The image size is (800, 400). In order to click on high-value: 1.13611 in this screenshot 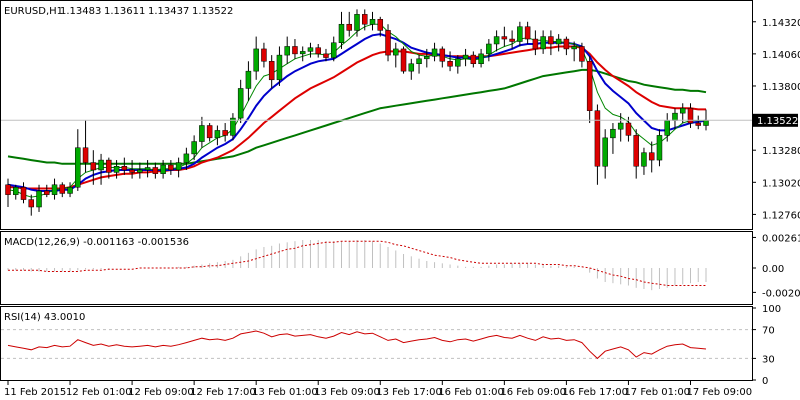, I will do `click(124, 11)`.